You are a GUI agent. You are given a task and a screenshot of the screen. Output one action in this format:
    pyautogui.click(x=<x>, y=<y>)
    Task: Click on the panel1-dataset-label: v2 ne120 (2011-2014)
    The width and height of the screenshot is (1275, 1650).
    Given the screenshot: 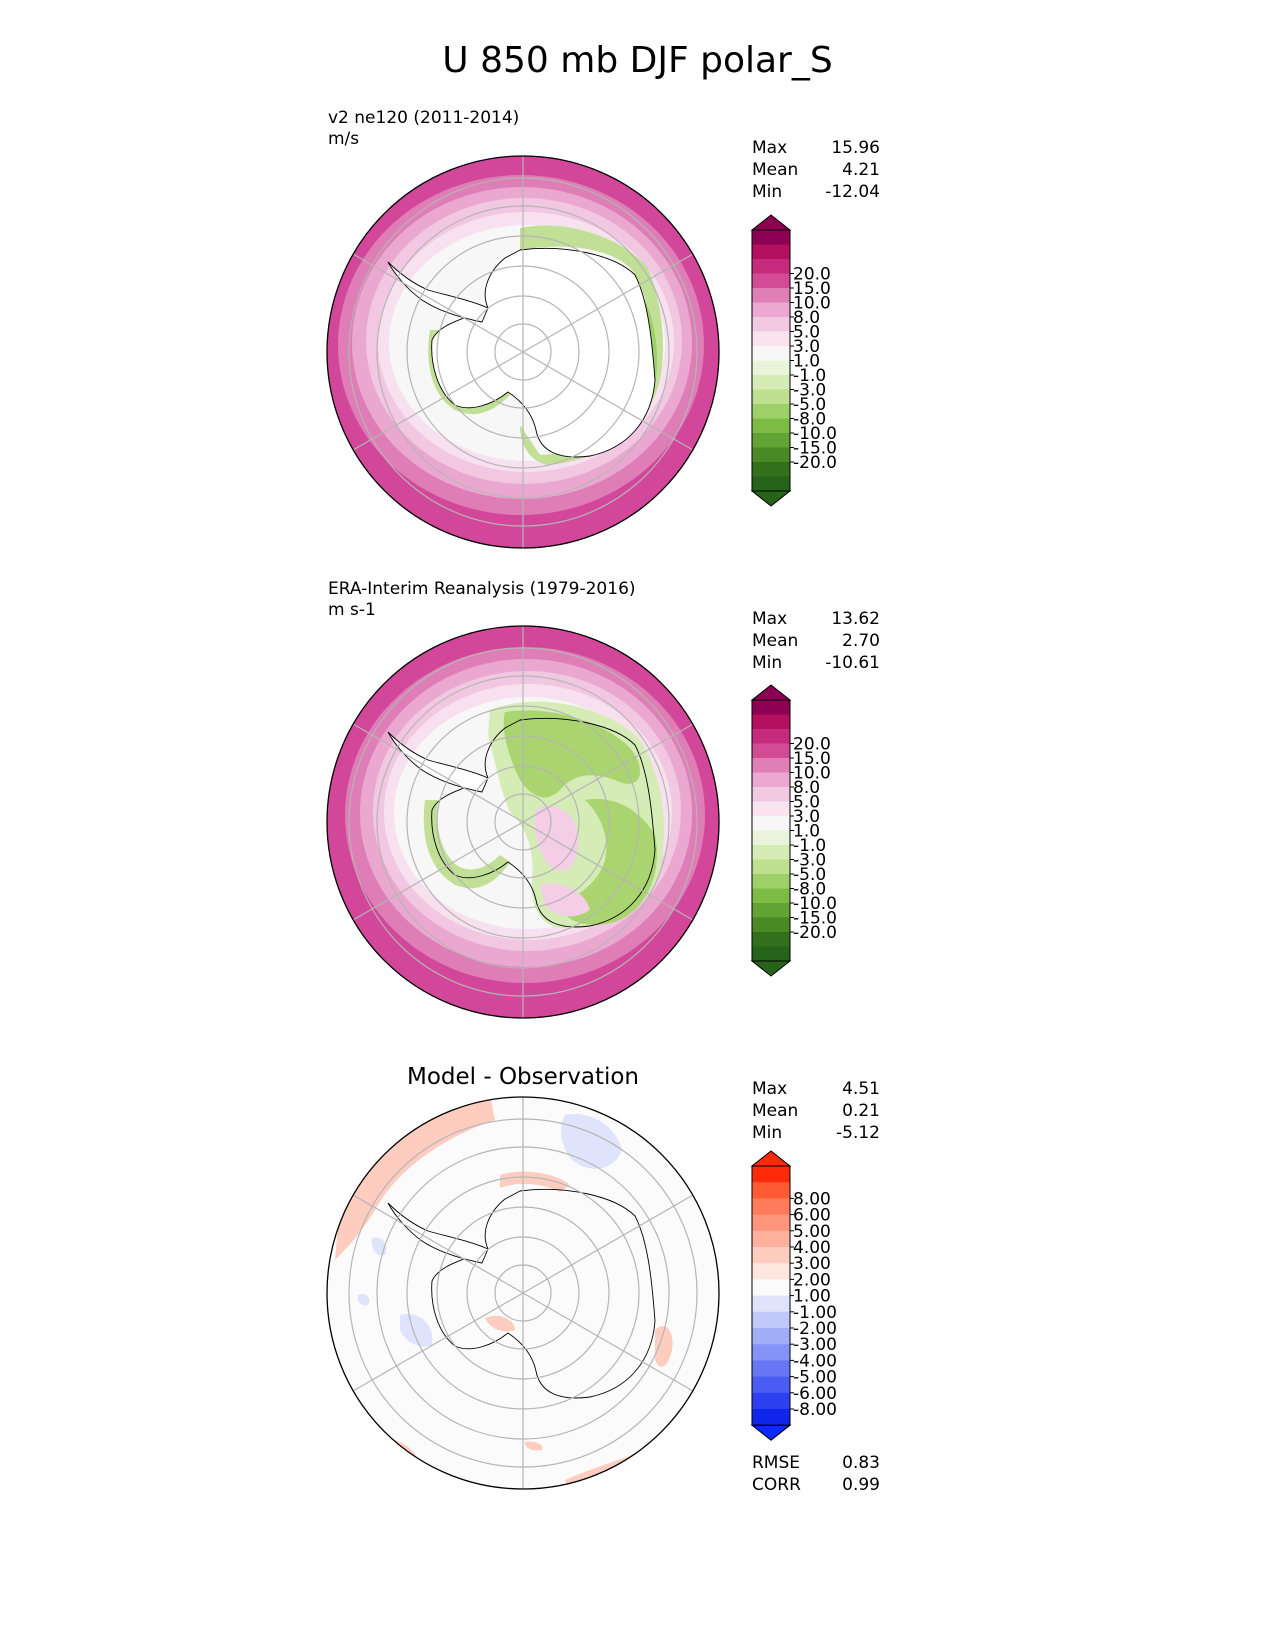 What is the action you would take?
    pyautogui.click(x=424, y=118)
    